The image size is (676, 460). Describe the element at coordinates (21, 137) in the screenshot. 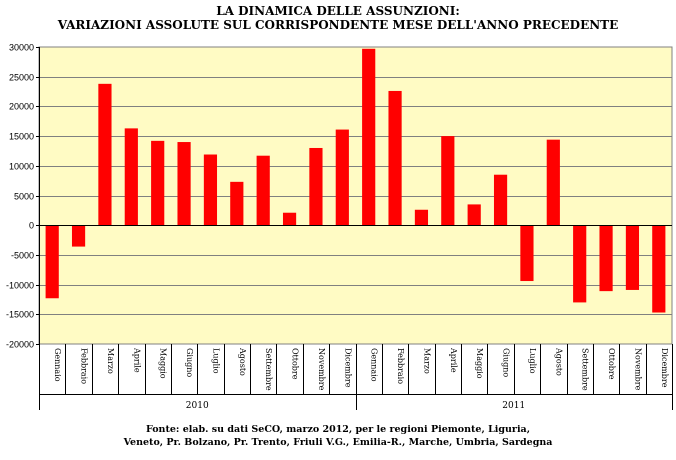

I see `y-tick-label: 15000` at that location.